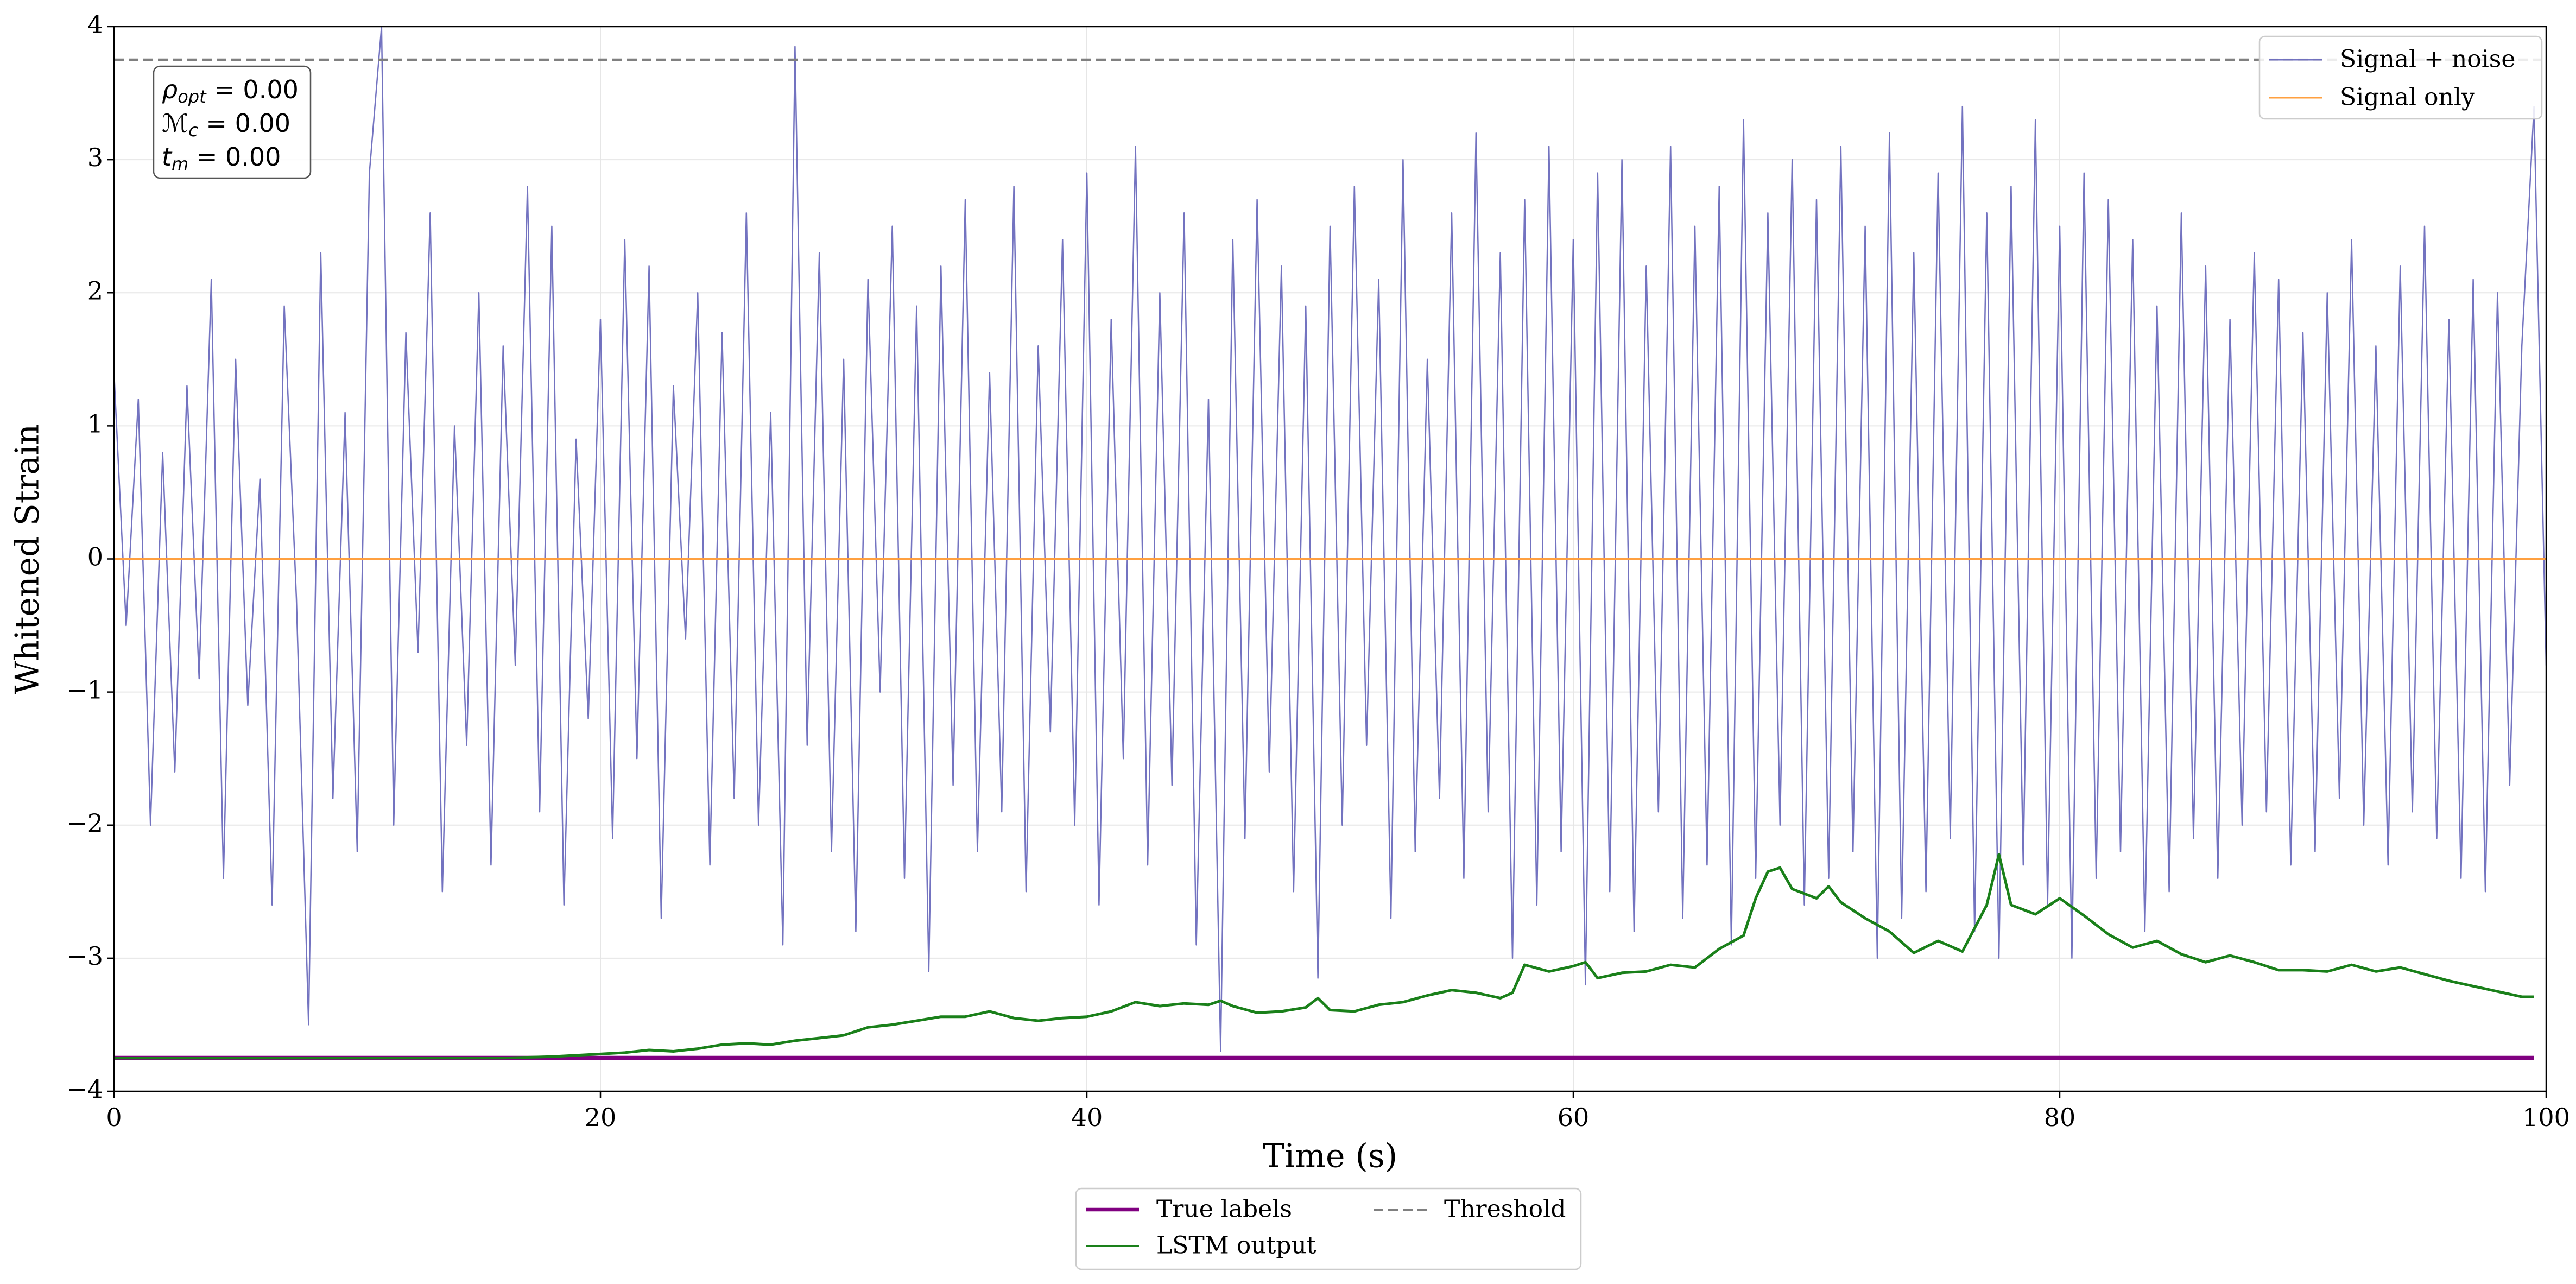 This screenshot has width=2576, height=1284. Describe the element at coordinates (2407, 97) in the screenshot. I see `legend-label: Signal only` at that location.